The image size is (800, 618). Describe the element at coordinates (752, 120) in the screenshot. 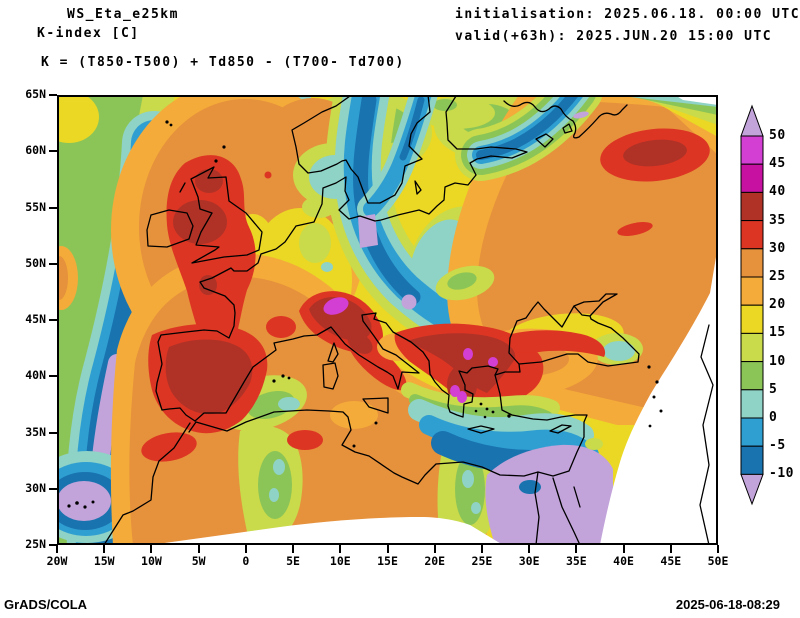

I see `colorbar-arrow-top` at that location.